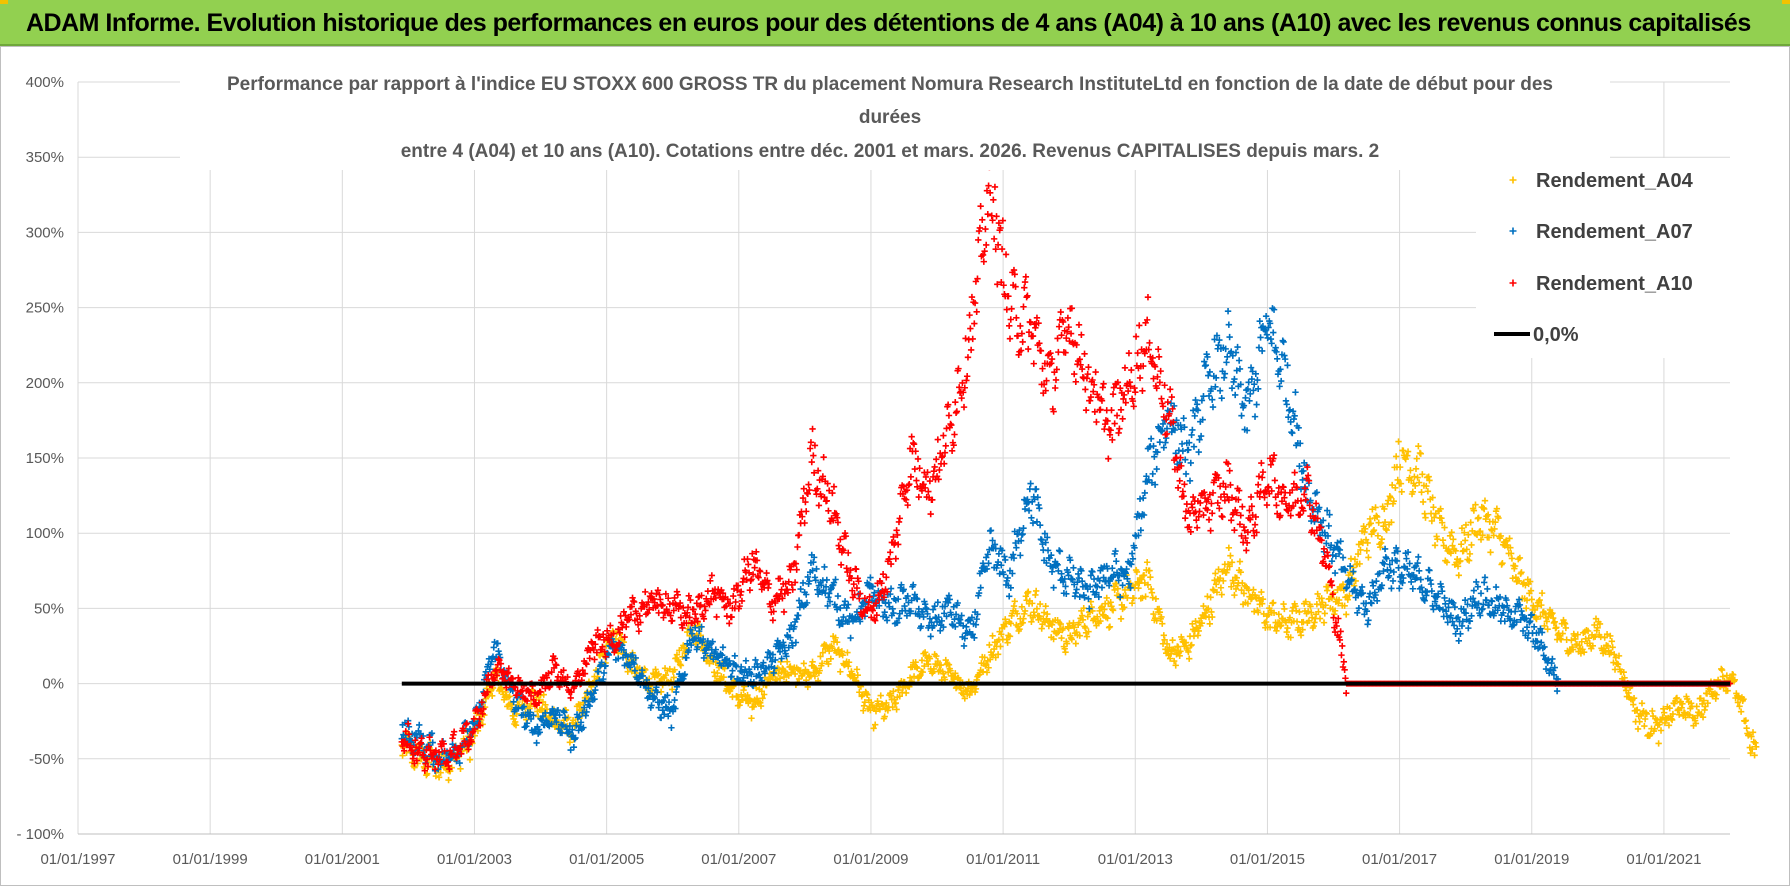  Describe the element at coordinates (1614, 284) in the screenshot. I see `legend-label: Rendement_A10` at that location.